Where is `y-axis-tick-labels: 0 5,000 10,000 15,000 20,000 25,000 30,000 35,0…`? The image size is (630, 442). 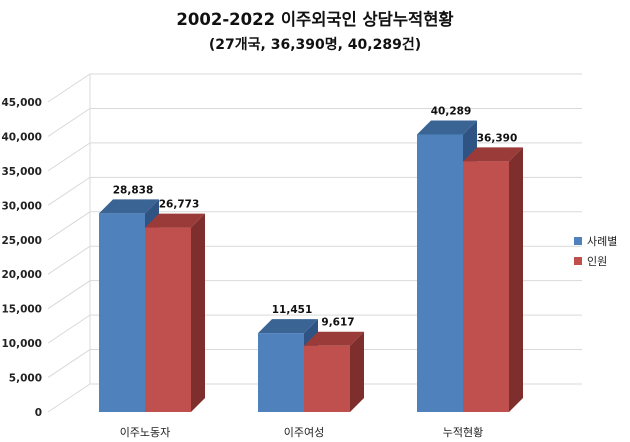
y-axis-tick-labels: 0 5,000 10,000 15,000 20,000 25,000 30,000 35,0… is located at coordinates (21, 258).